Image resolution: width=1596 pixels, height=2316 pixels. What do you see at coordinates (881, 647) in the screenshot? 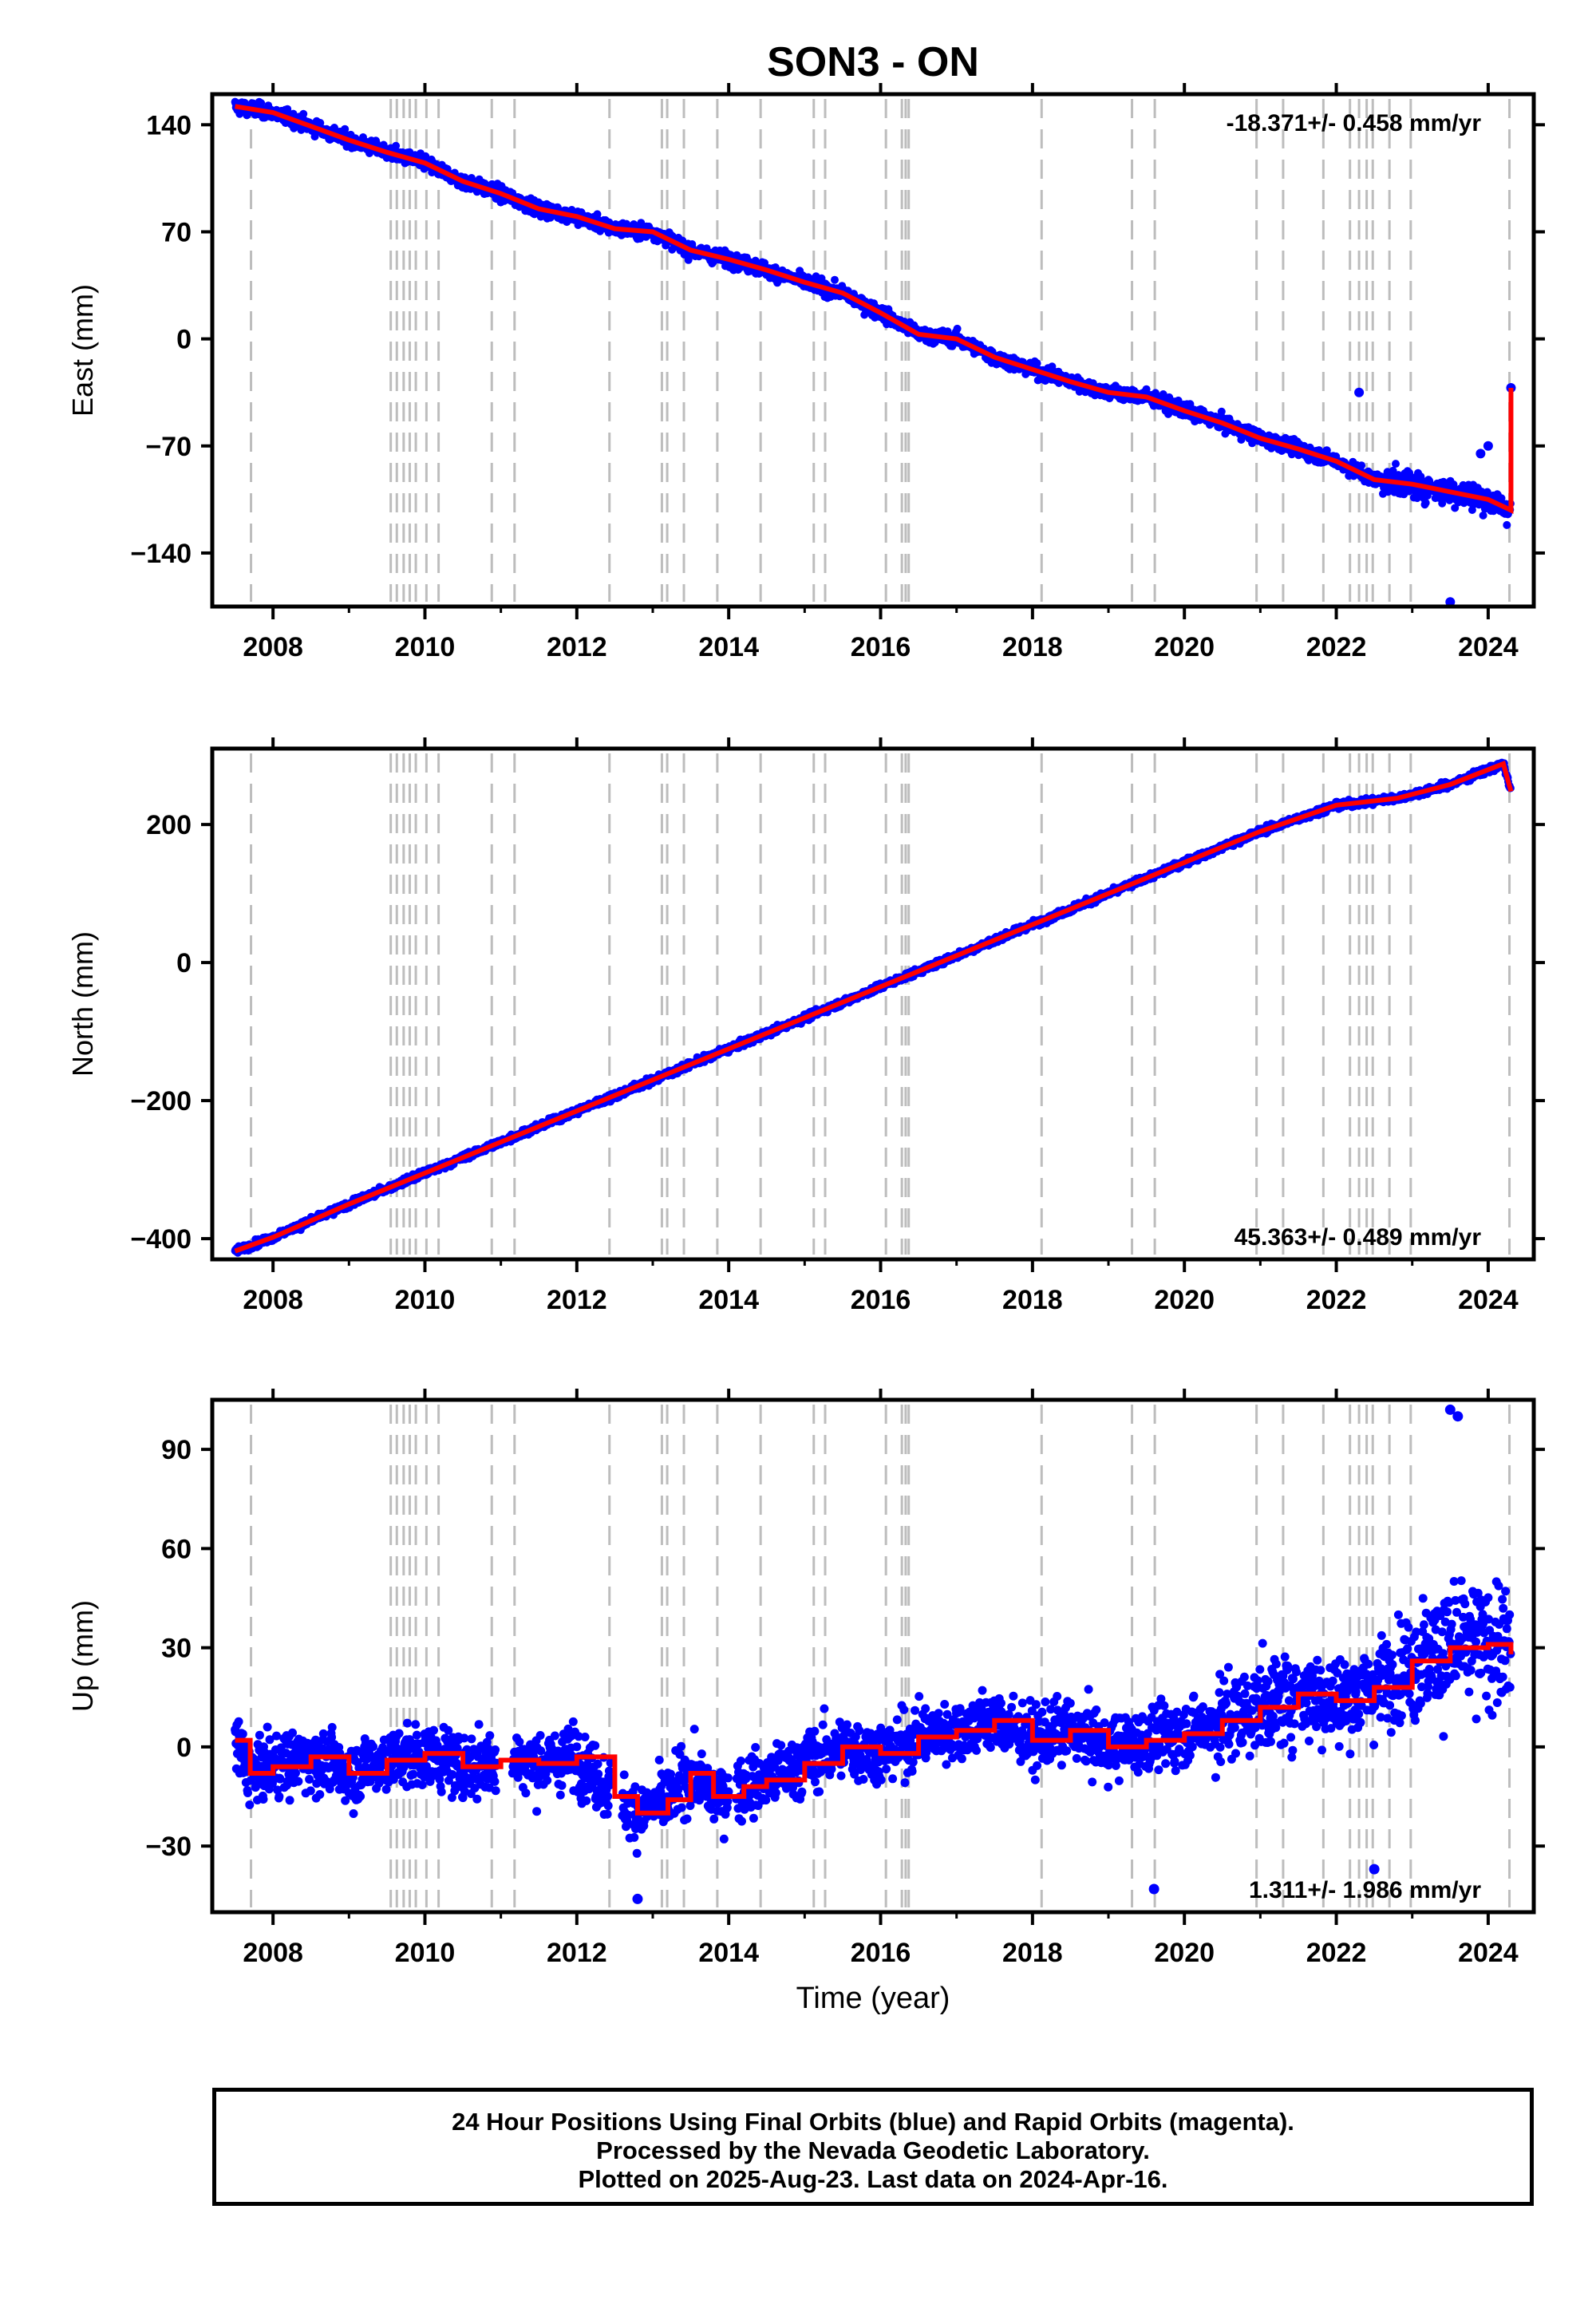
I see `x-tick-label: 2016` at bounding box center [881, 647].